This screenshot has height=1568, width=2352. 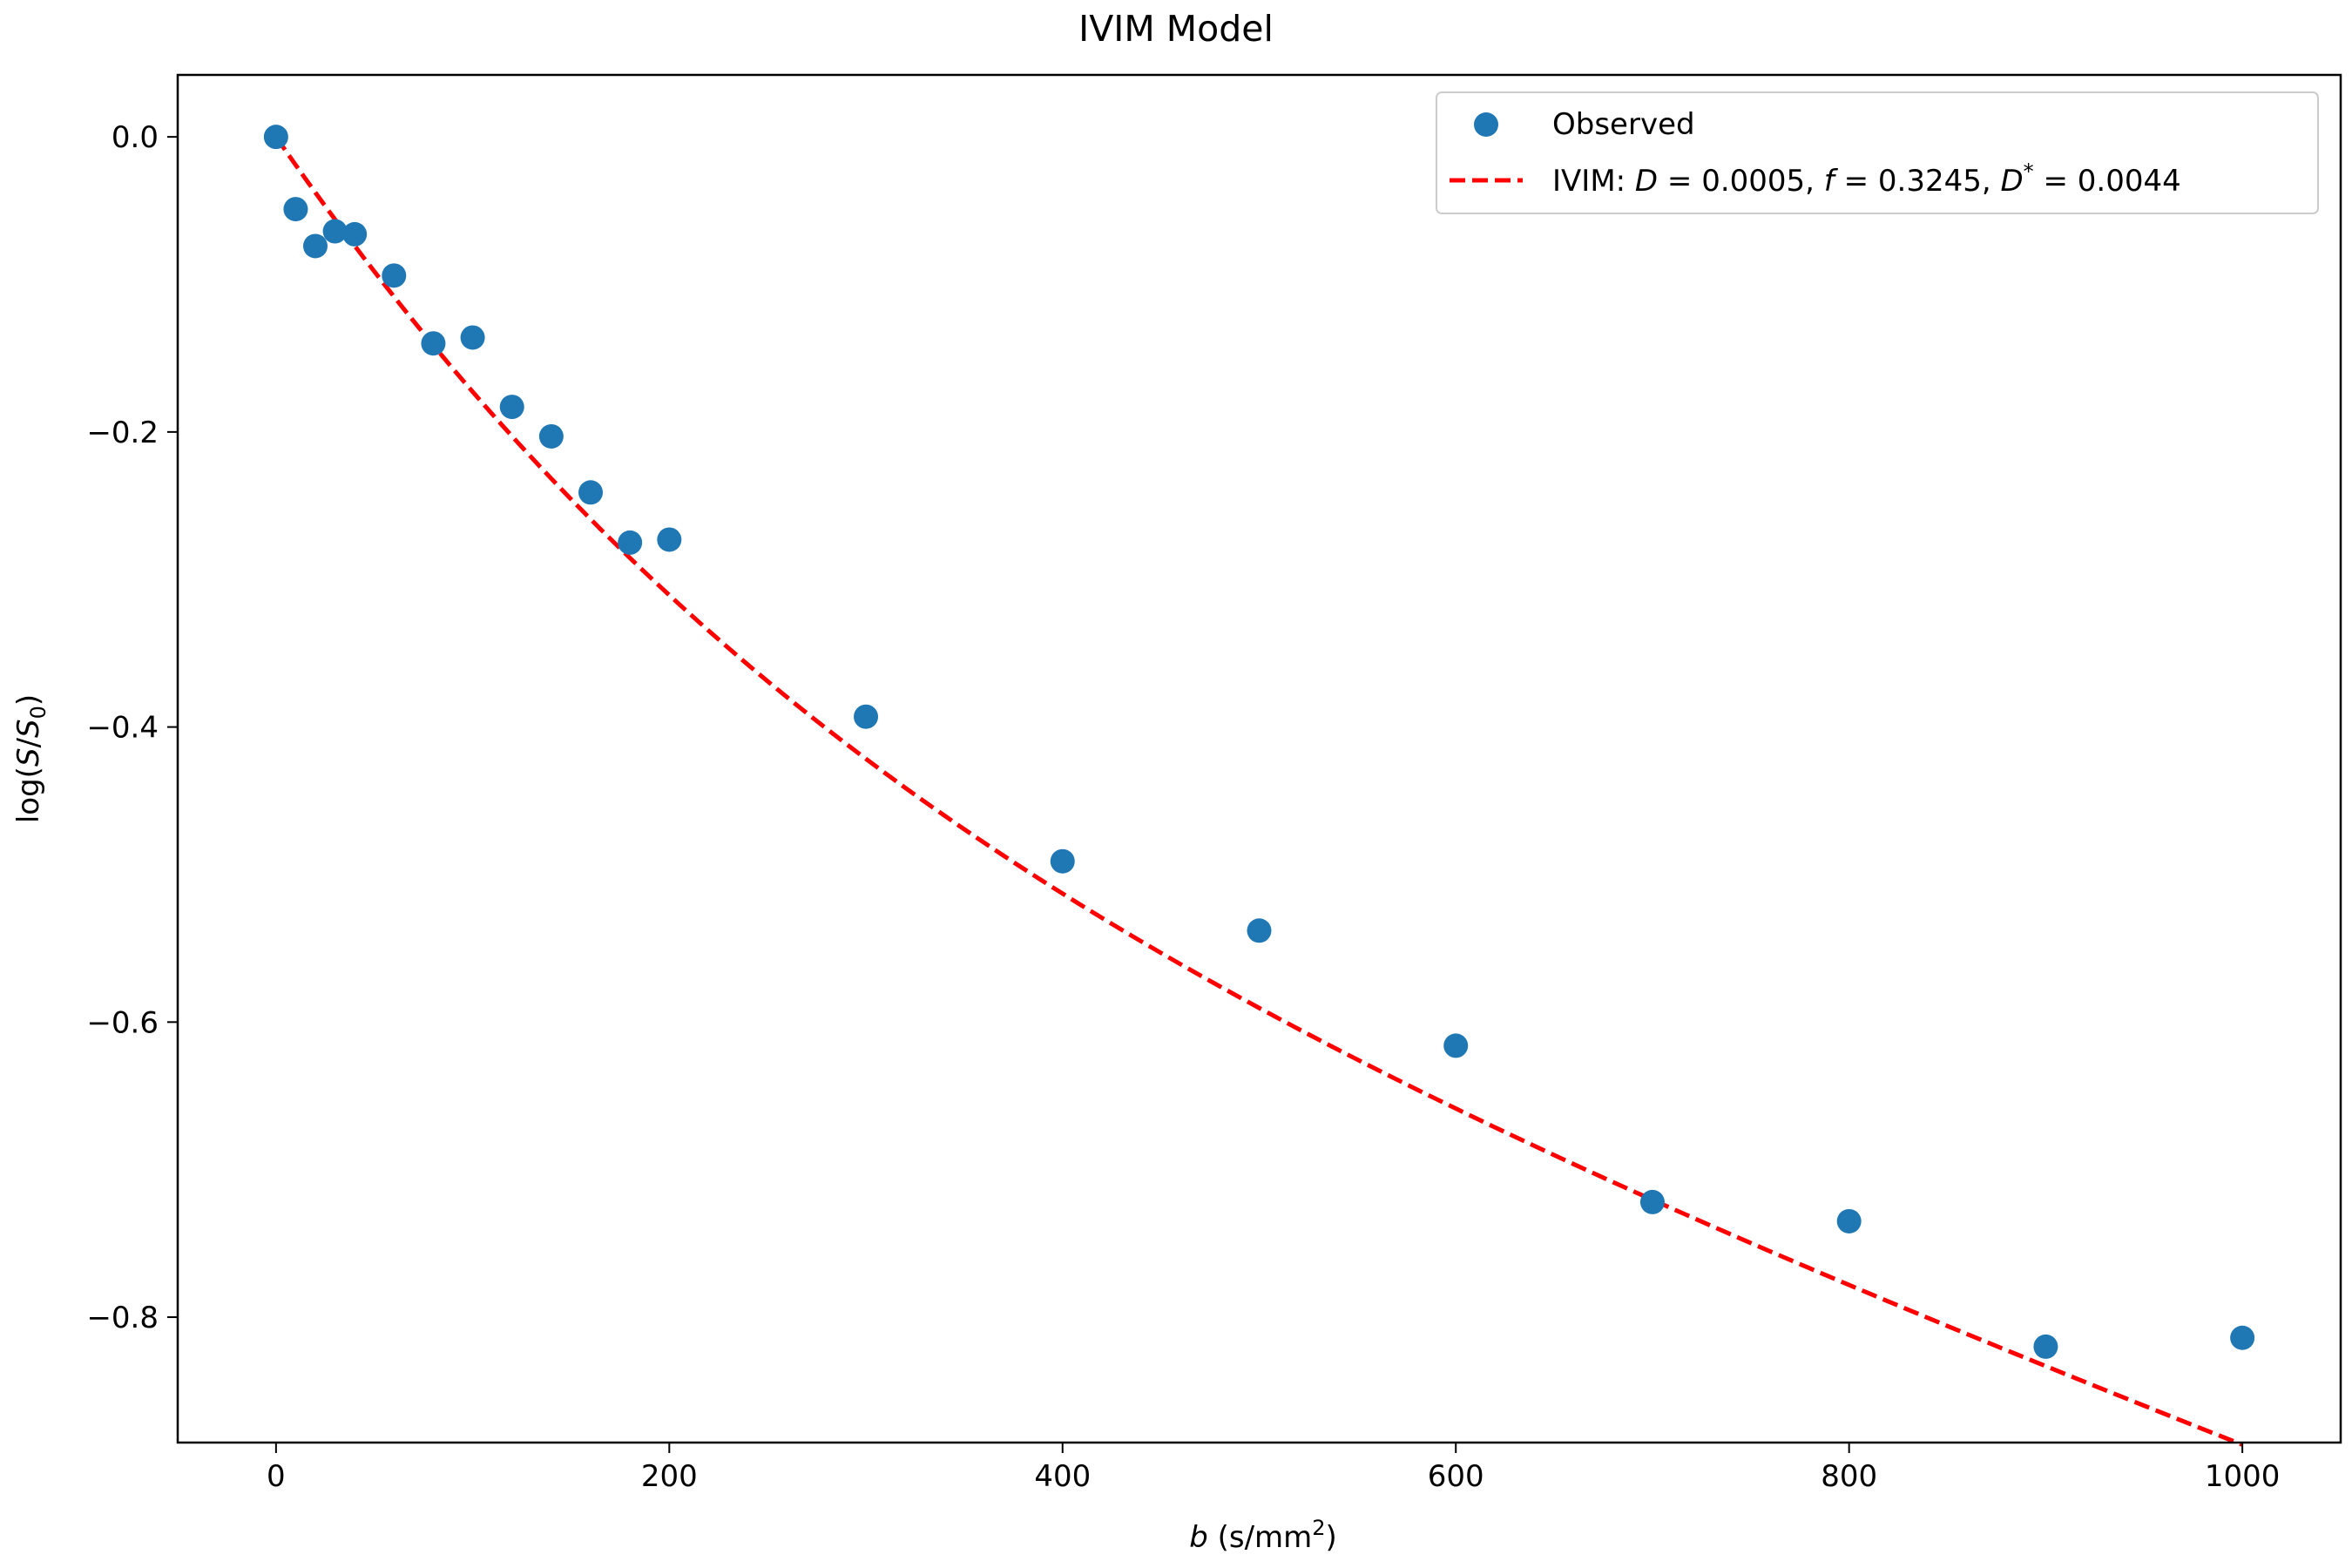 I want to click on legend-label-observed: Observed, so click(x=1624, y=125).